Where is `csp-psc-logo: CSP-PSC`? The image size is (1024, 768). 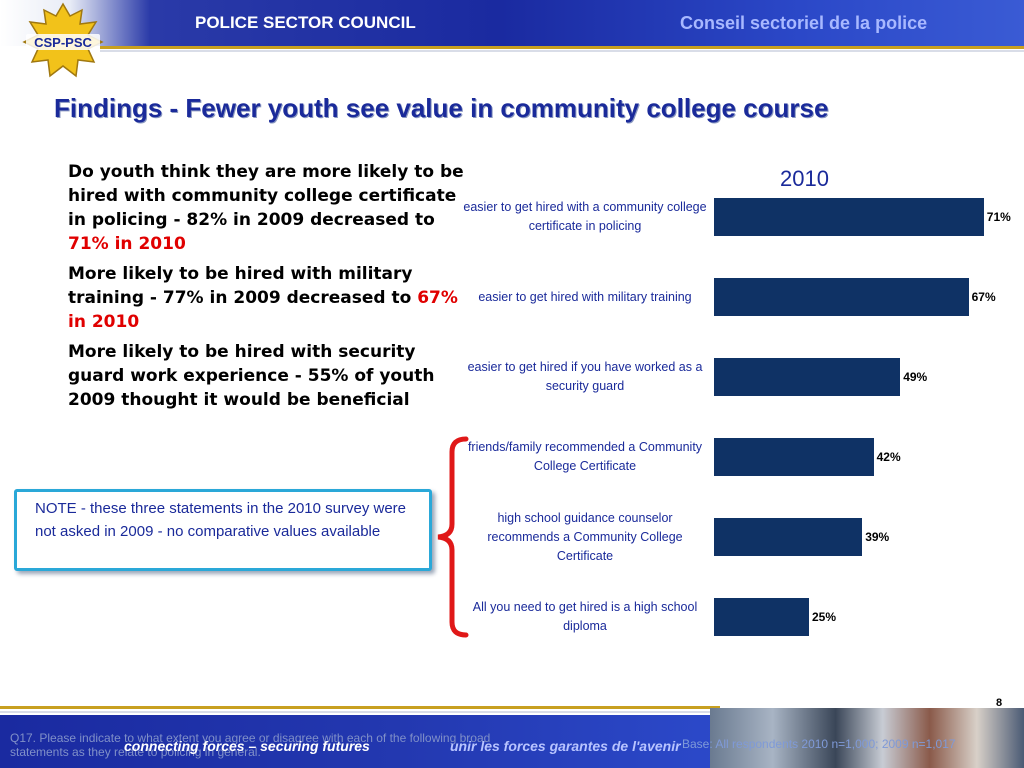
csp-psc-logo: CSP-PSC is located at coordinates (63, 40).